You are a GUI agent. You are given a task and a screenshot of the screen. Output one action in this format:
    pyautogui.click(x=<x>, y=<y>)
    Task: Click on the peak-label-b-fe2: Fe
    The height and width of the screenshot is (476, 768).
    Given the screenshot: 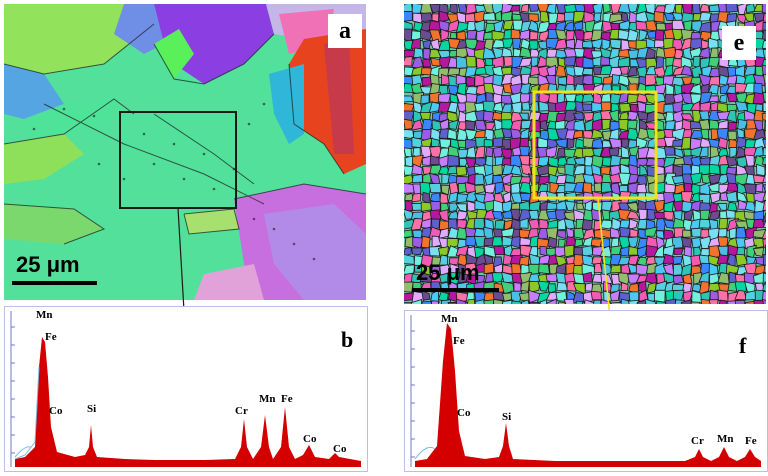 What is the action you would take?
    pyautogui.click(x=287, y=399)
    